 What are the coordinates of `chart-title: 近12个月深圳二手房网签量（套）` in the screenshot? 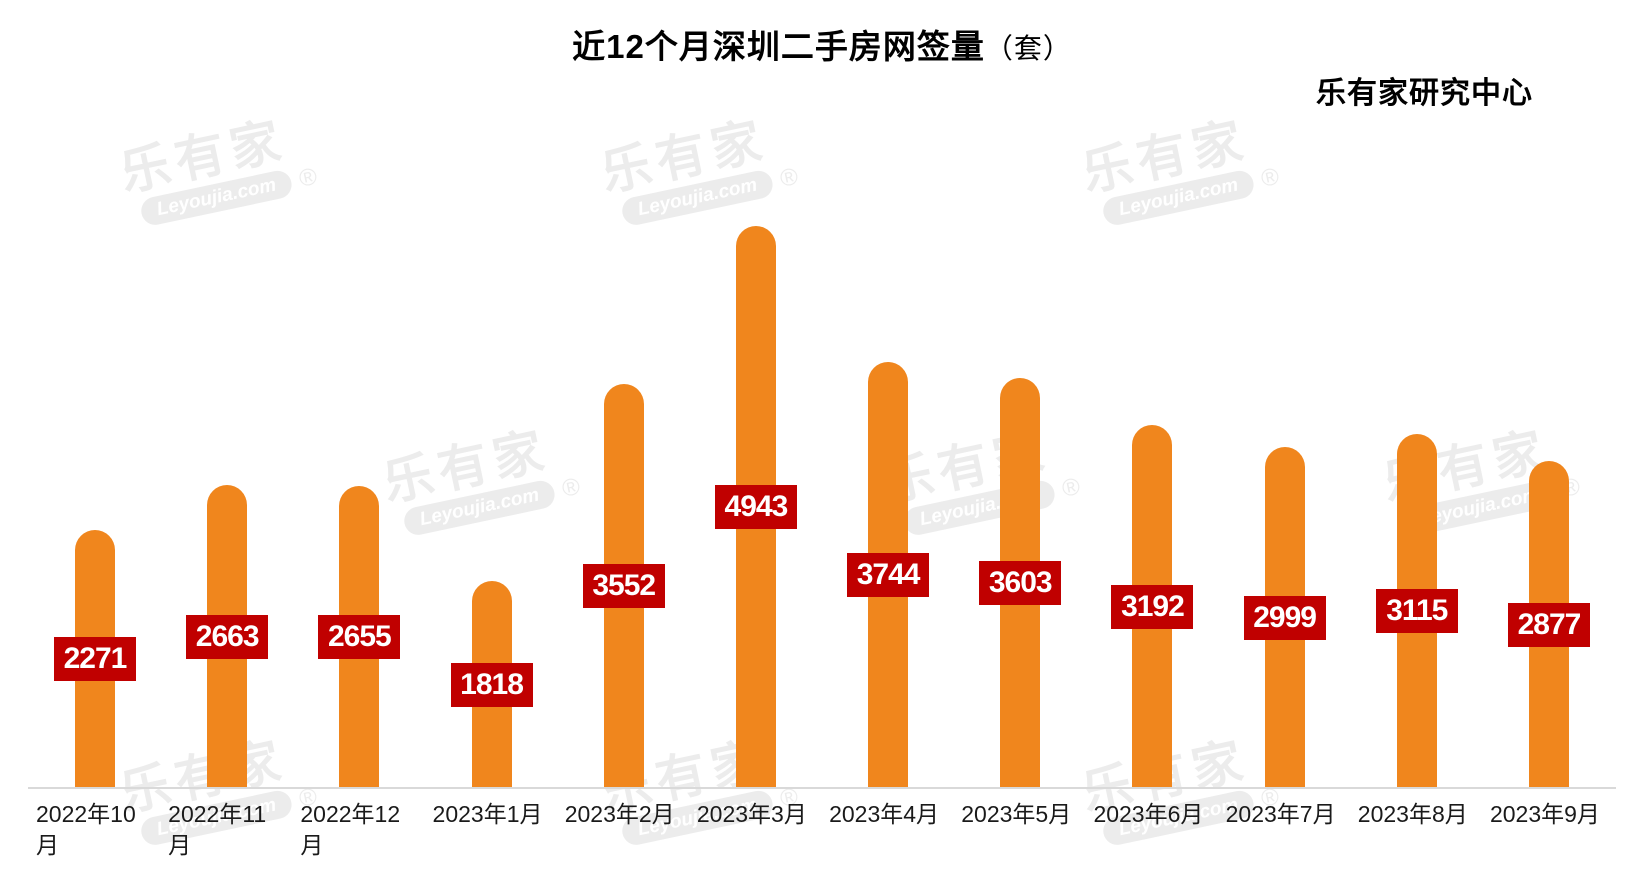 It's located at (822, 44).